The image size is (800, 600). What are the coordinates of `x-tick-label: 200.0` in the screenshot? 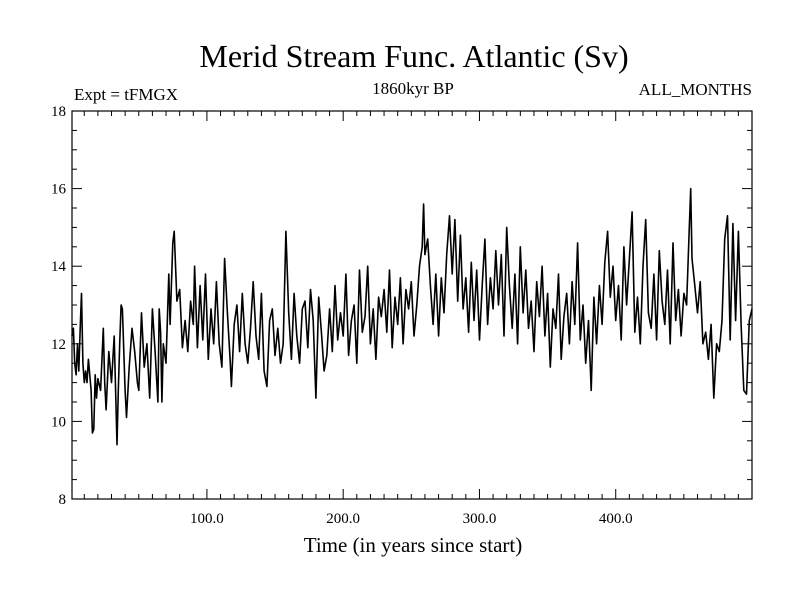 It's located at (343, 519).